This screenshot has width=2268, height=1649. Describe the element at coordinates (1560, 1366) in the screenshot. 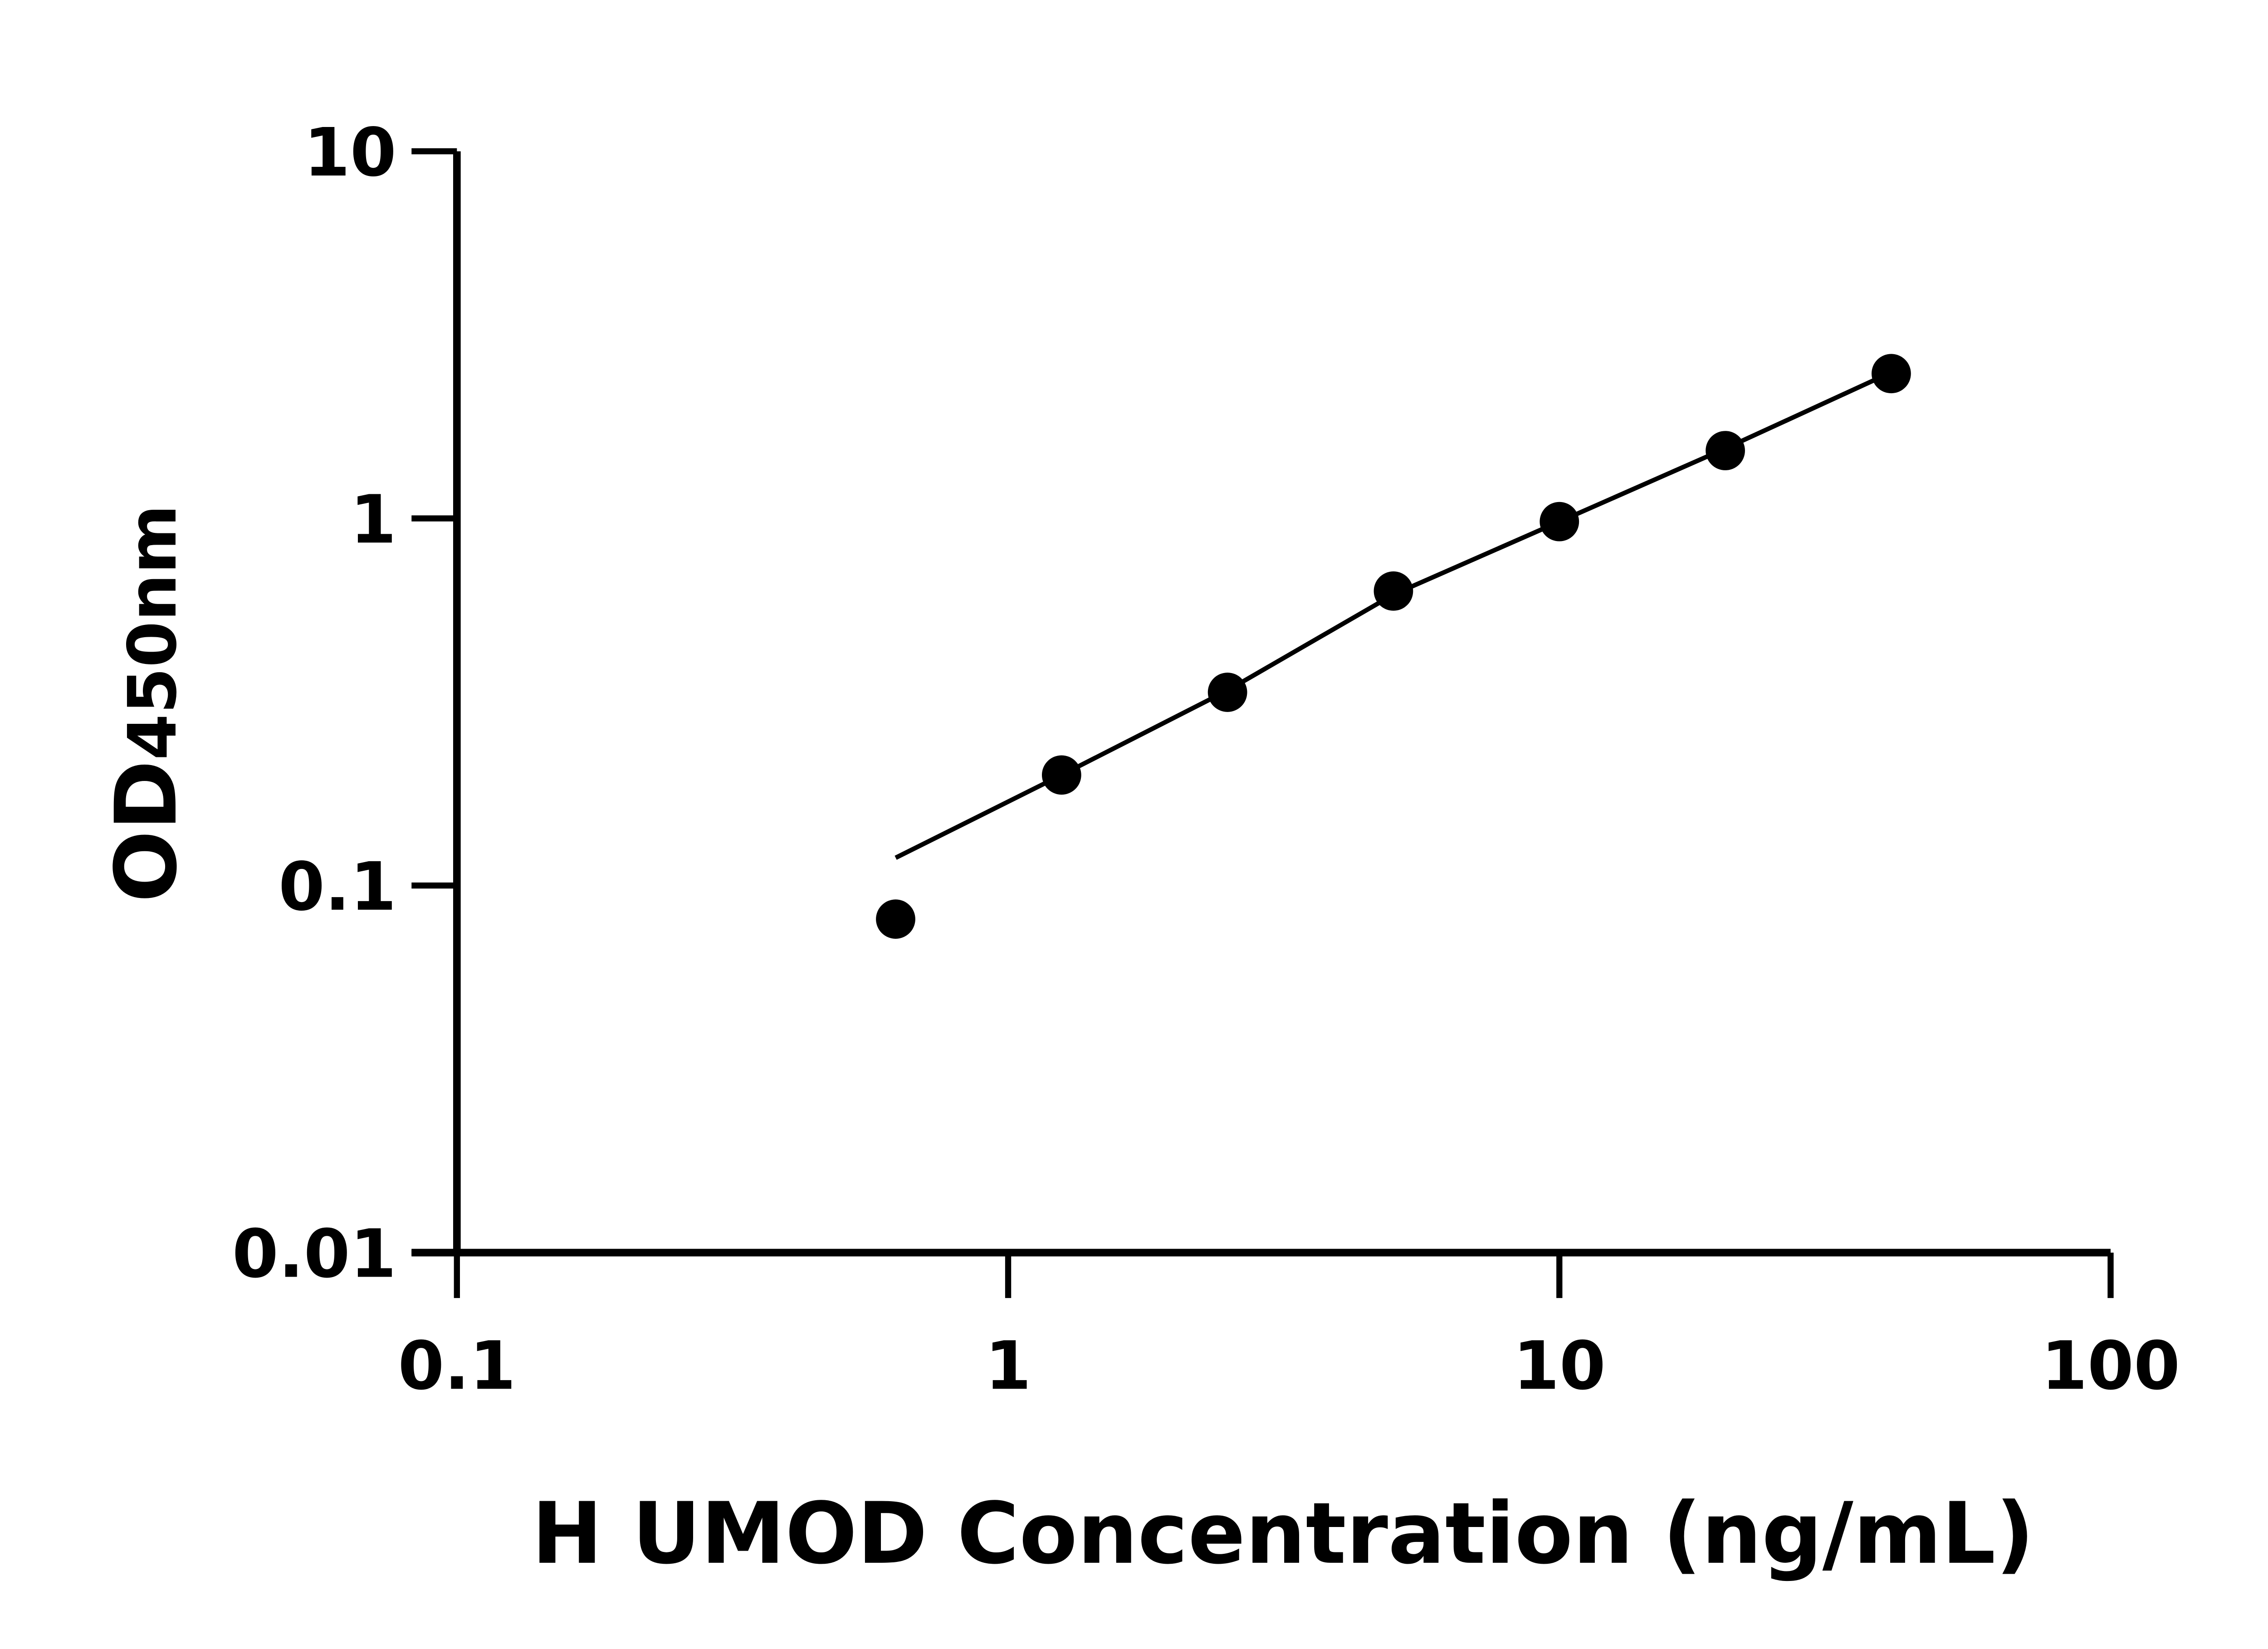

I see `x-tick-label: 10` at that location.